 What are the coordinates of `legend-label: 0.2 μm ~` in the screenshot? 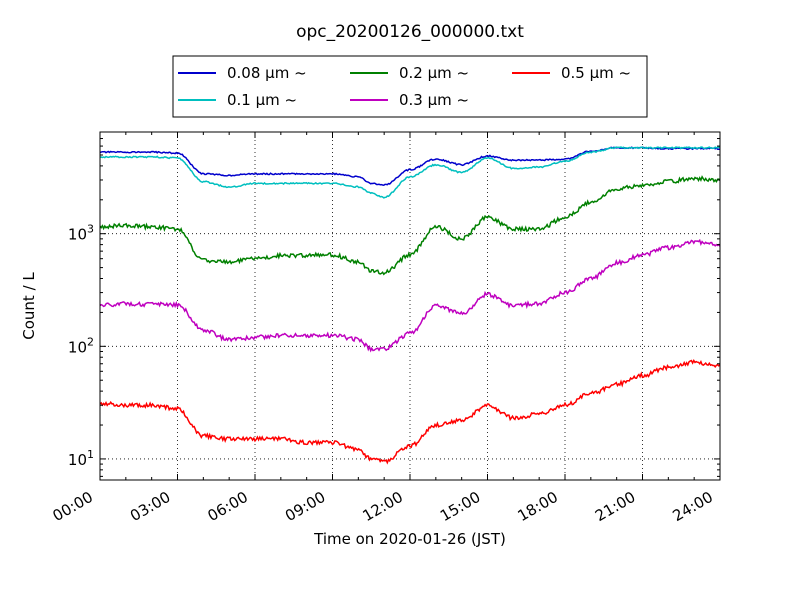 It's located at (434, 73).